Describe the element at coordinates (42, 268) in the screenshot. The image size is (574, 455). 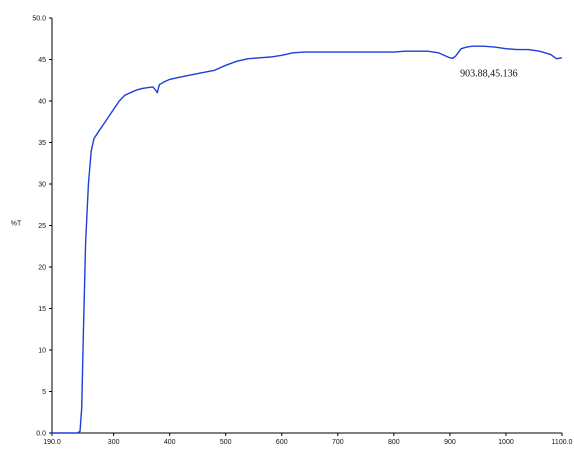
I see `y-tick-label: 20` at that location.